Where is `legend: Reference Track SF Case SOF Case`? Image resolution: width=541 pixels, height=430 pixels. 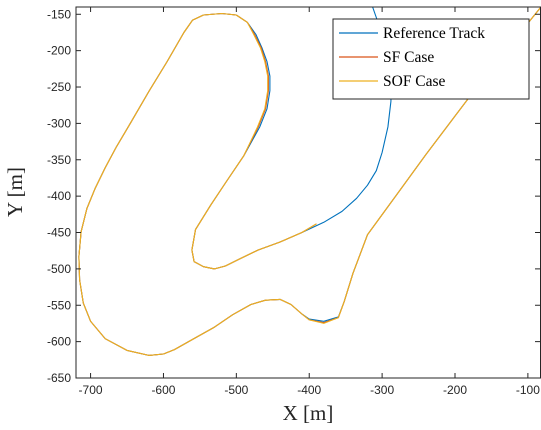
legend: Reference Track SF Case SOF Case is located at coordinates (431, 59).